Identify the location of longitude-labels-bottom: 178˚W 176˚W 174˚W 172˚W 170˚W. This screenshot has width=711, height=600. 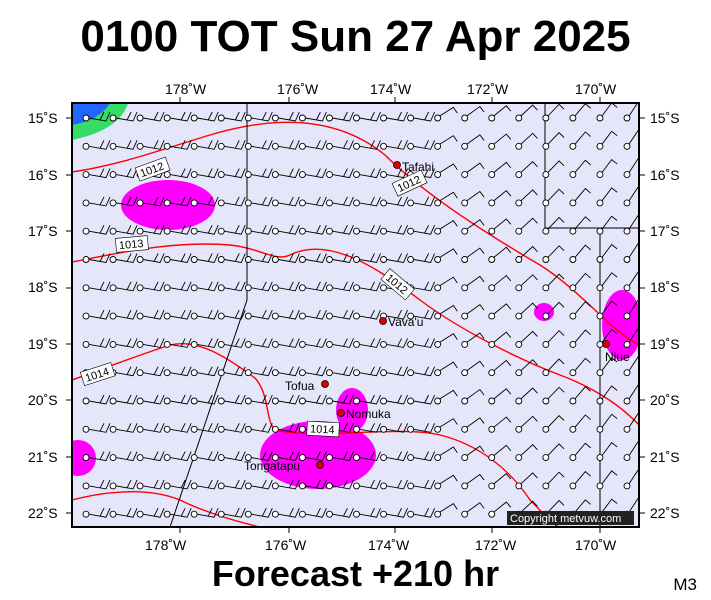
(381, 545).